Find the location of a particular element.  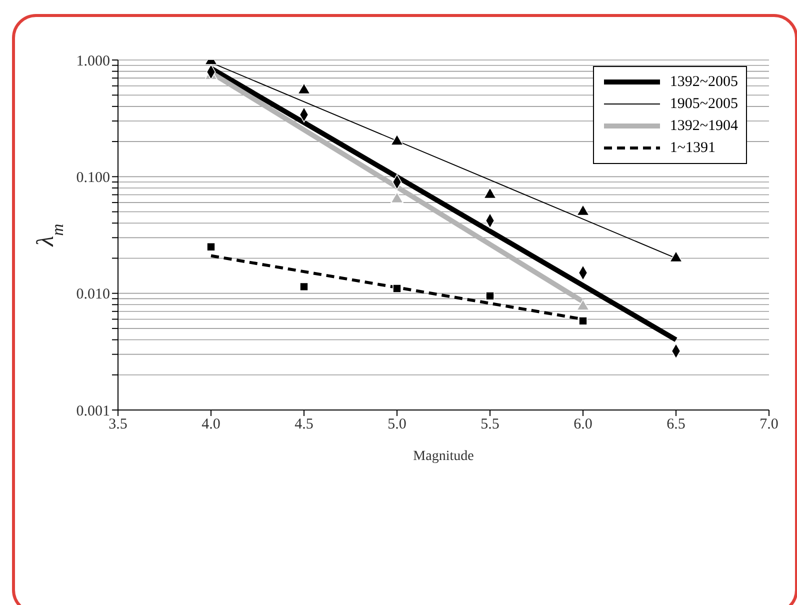

x-axis-title: Magnitude is located at coordinates (443, 456).